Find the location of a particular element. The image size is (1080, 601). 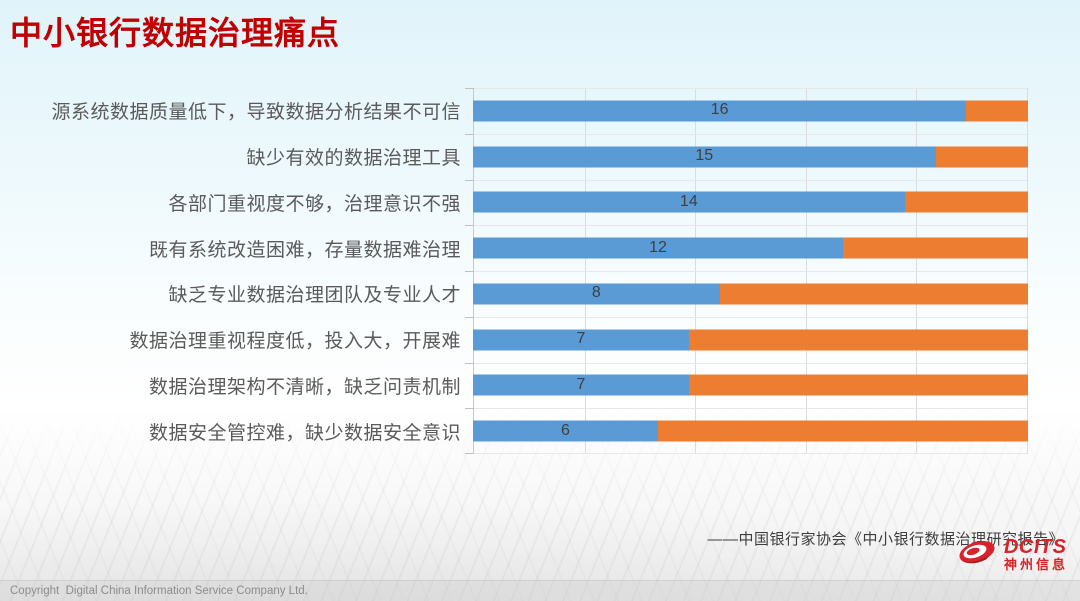

bar-segment-primary: 6 is located at coordinates (565, 431).